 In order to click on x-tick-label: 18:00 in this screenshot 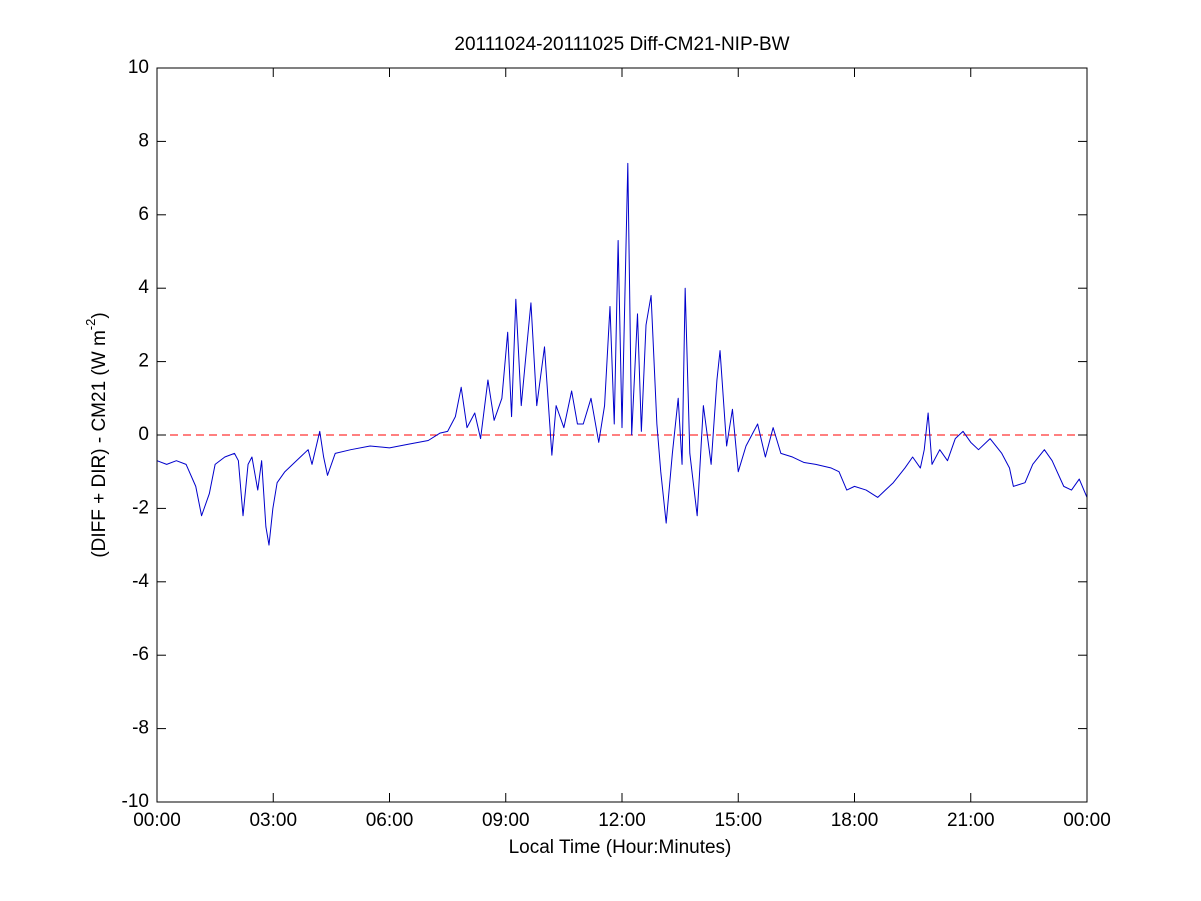, I will do `click(855, 820)`.